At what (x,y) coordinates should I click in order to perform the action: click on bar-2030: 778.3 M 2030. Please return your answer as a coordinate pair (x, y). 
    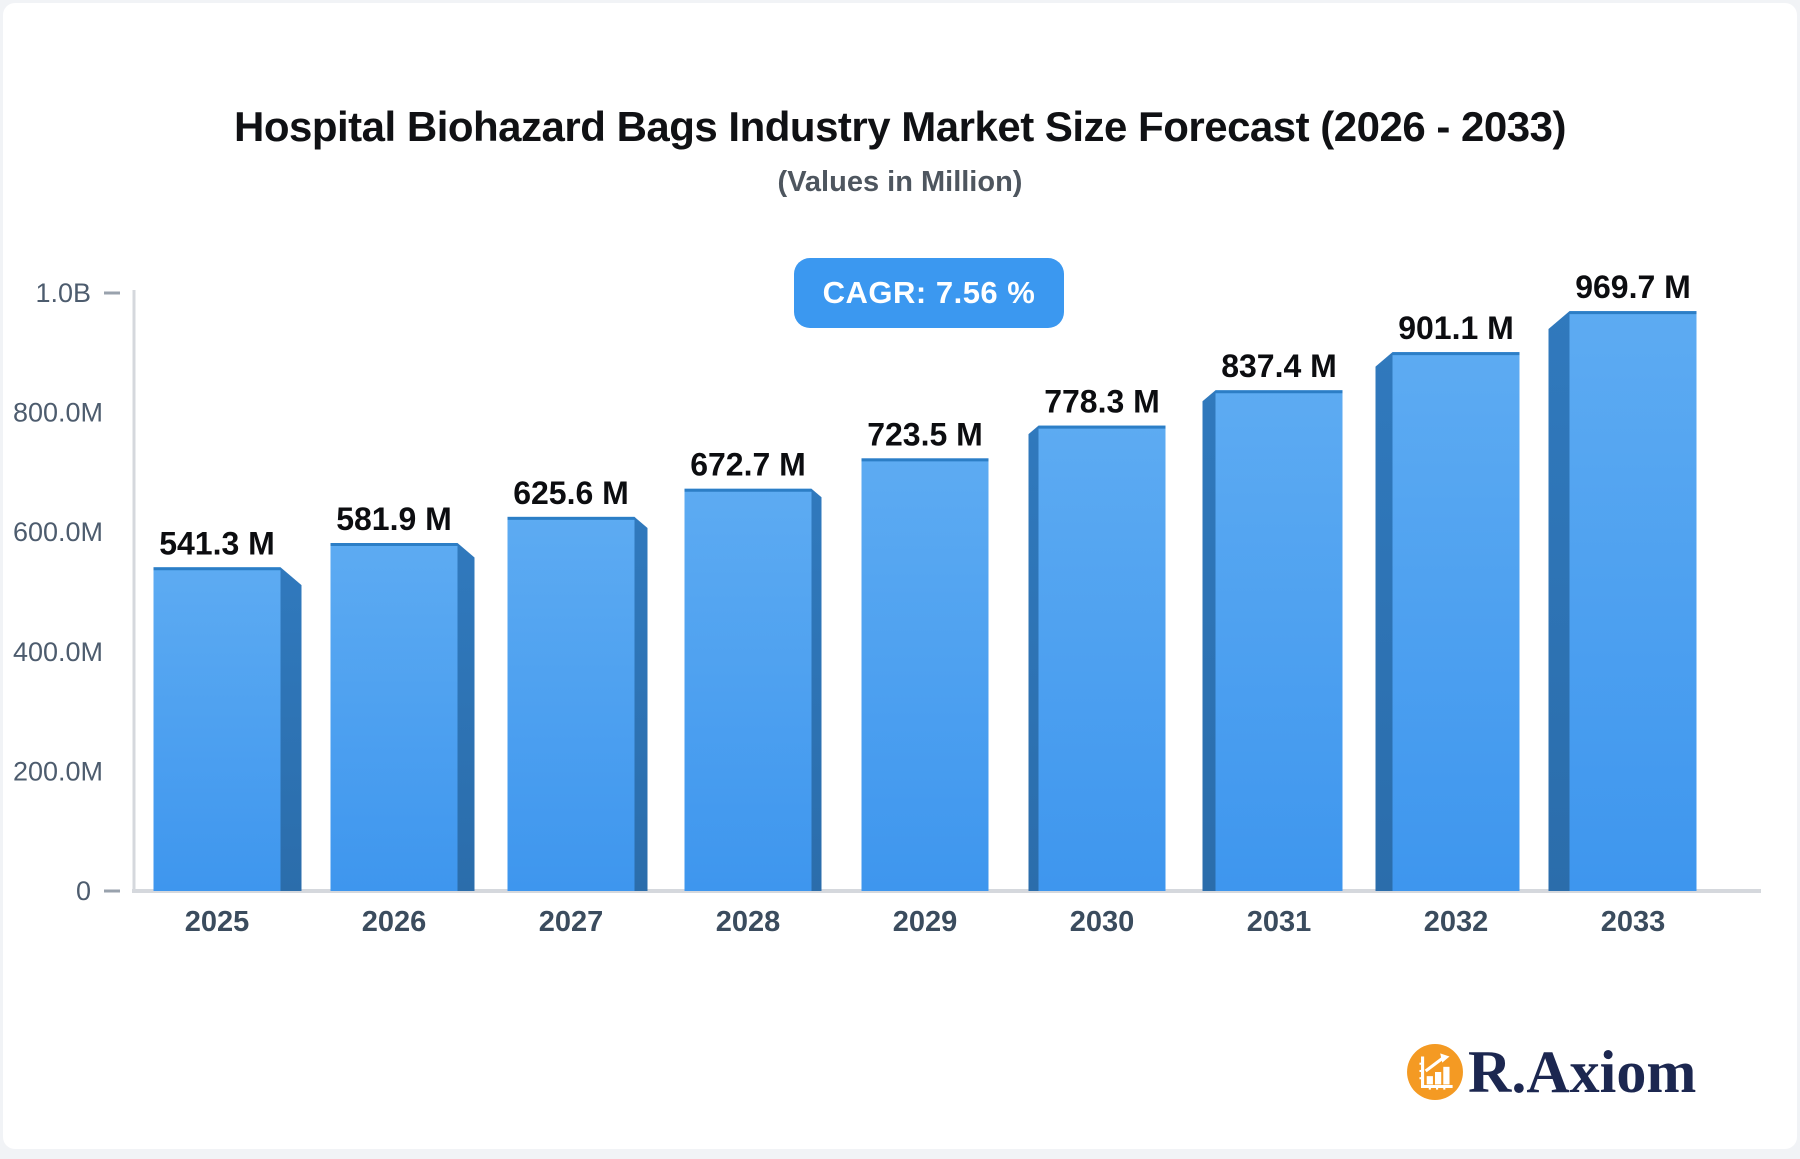
    Looking at the image, I should click on (1097, 661).